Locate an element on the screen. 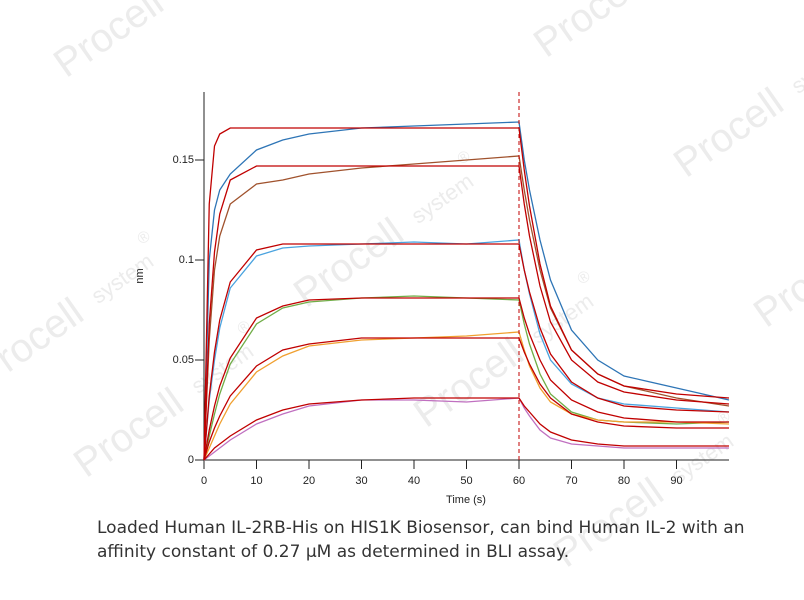 The image size is (804, 600). x-tick-label: 60 is located at coordinates (519, 481).